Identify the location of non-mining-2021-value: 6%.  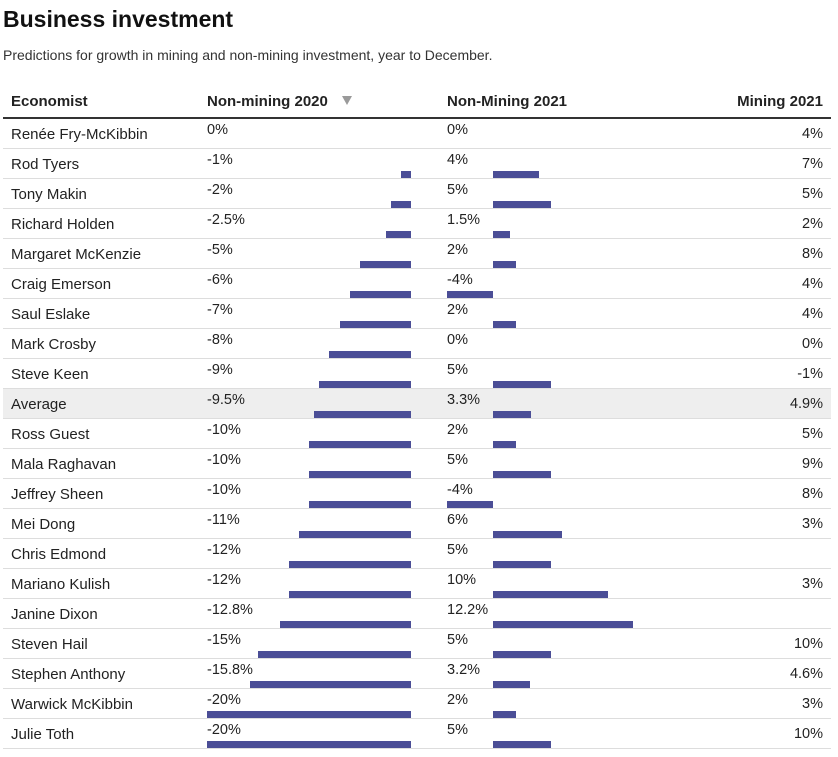
(457, 520).